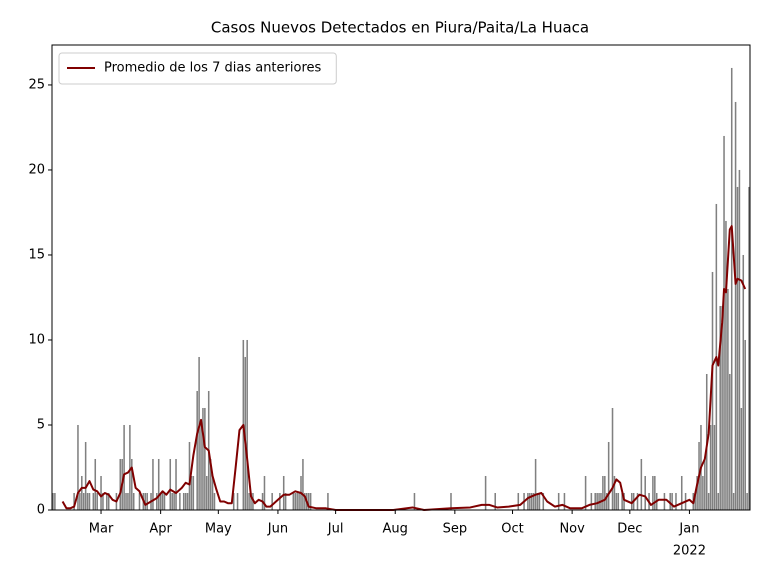  I want to click on legend-box, so click(197, 68).